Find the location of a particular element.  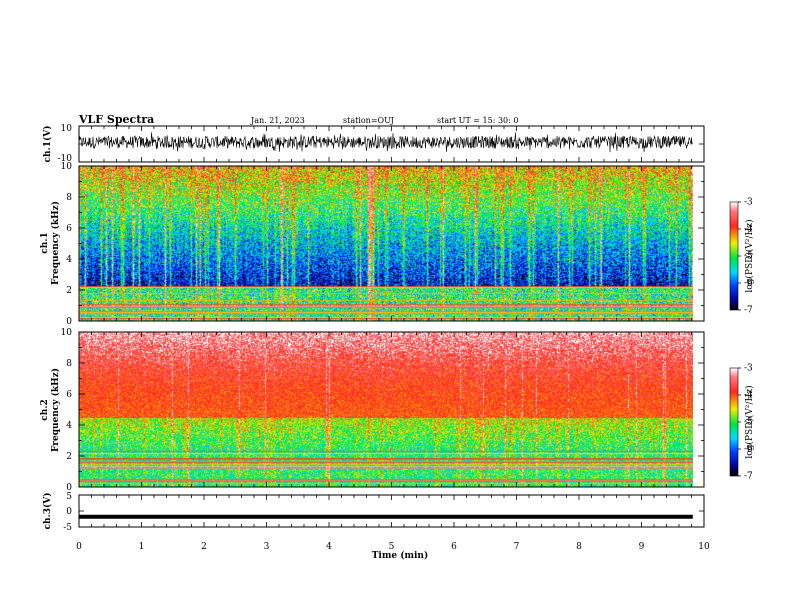

time-tick-label: 3 is located at coordinates (267, 547).